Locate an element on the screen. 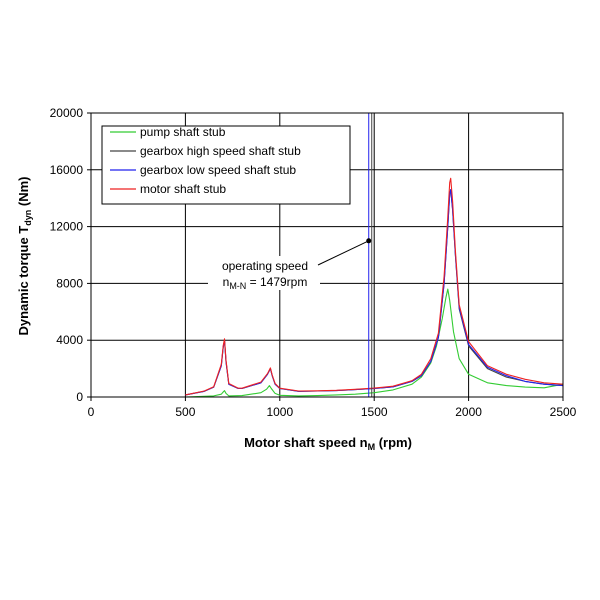  annotation-background is located at coordinates (264, 273).